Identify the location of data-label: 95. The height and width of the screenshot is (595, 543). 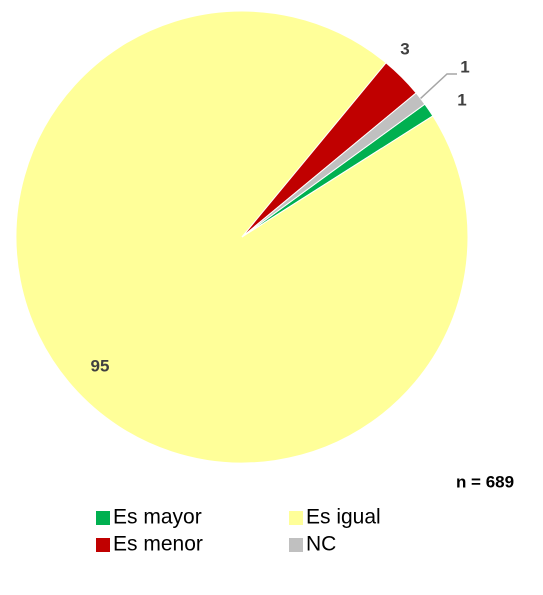
(100, 365).